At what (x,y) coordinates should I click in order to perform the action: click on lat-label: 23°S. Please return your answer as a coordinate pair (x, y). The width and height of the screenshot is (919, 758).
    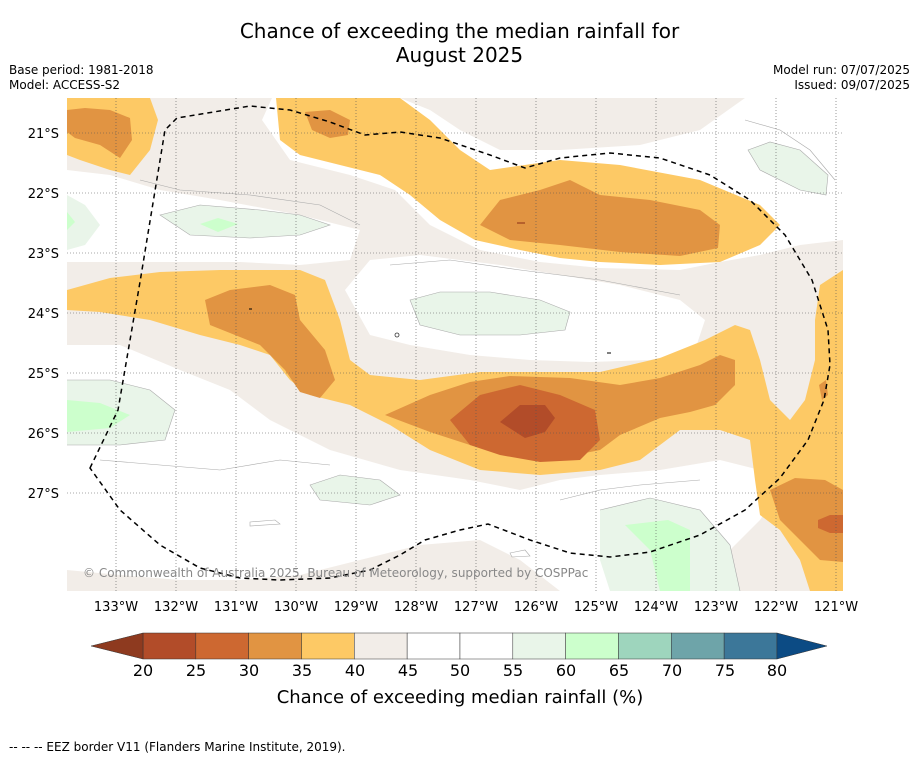
    Looking at the image, I should click on (43, 254).